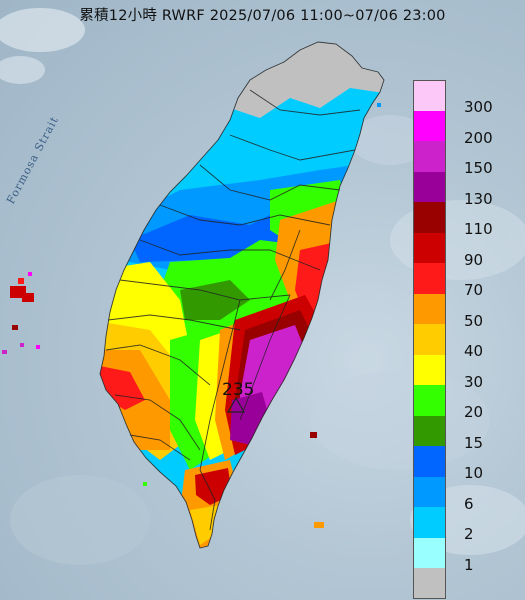  I want to click on legend-row: 40, so click(463, 342).